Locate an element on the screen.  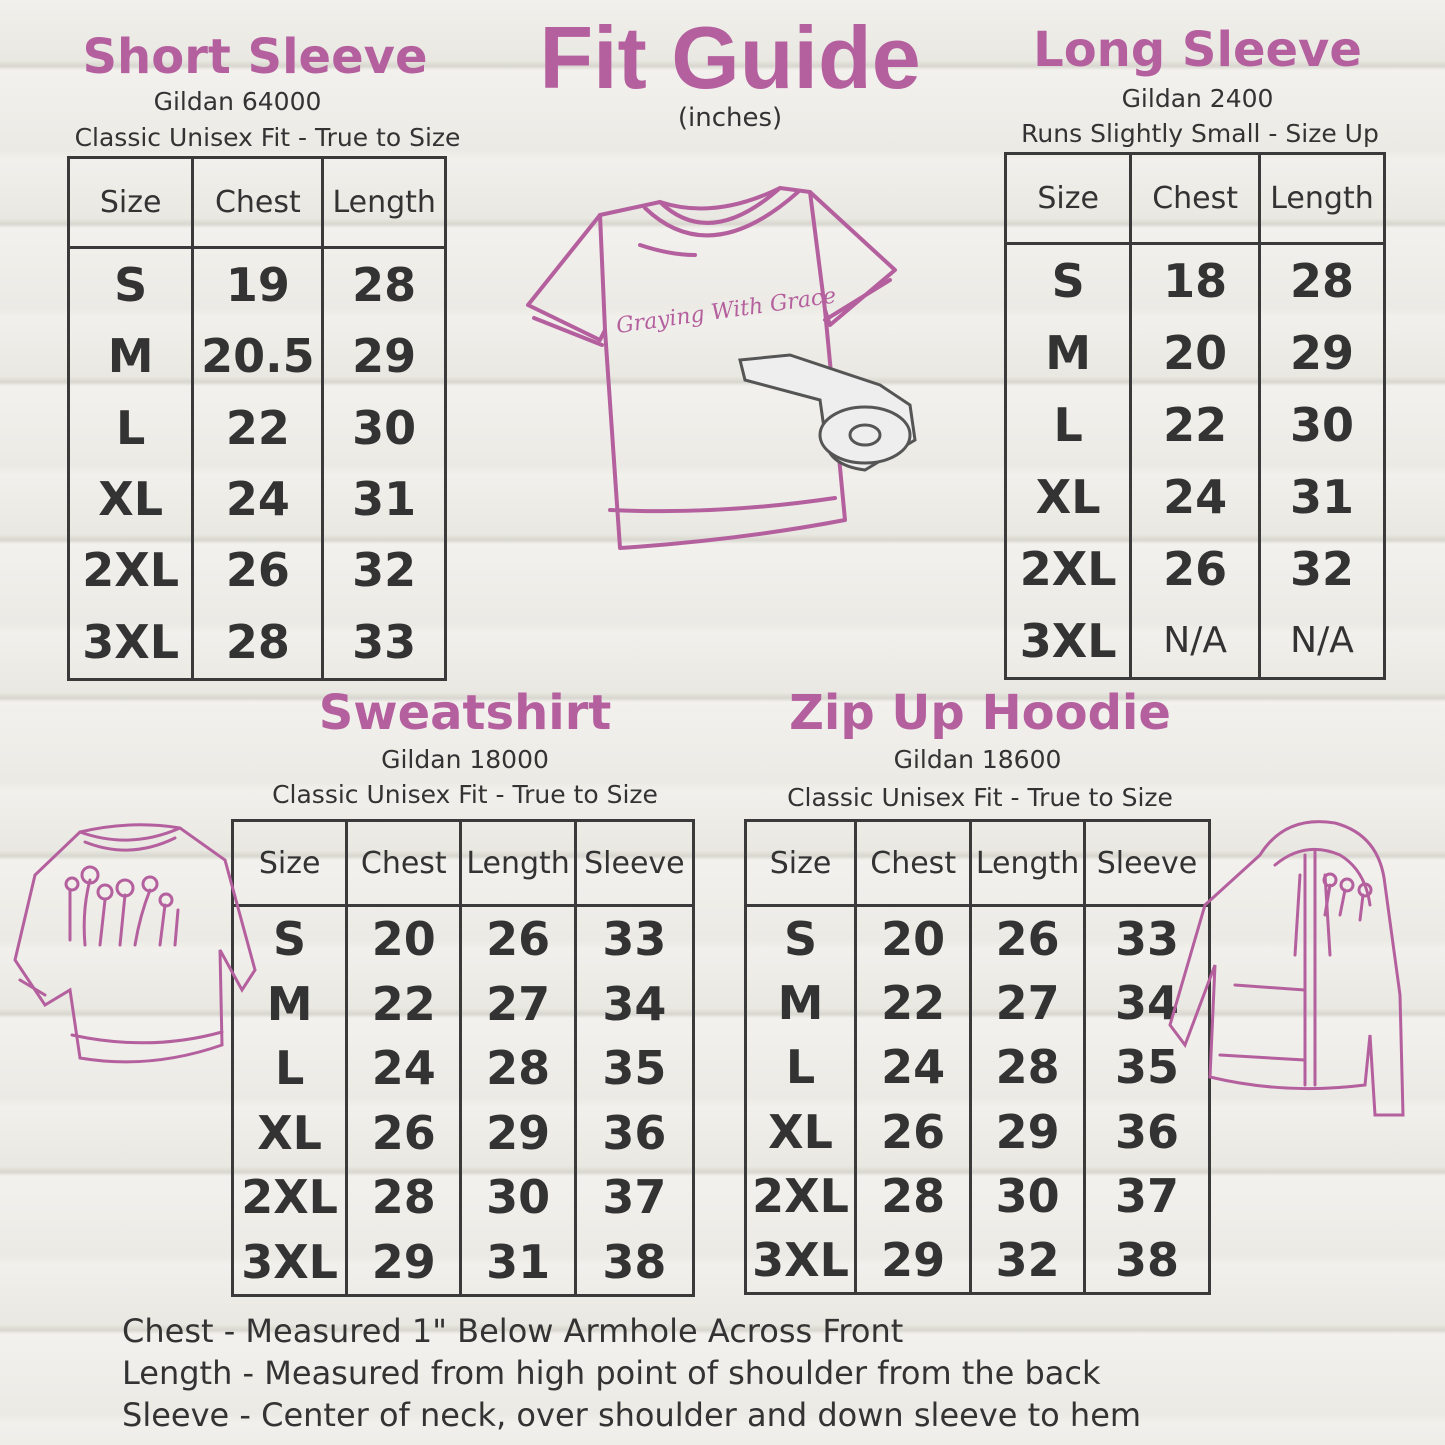
sleeve-cell: 37 is located at coordinates (1146, 1195).